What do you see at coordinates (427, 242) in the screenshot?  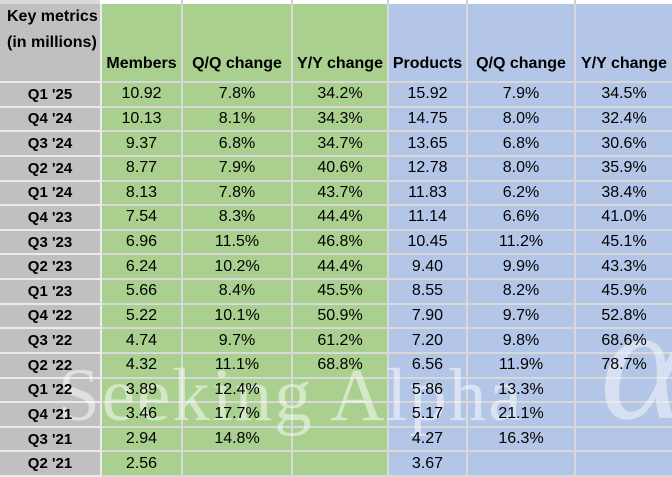 I see `cell-text: 10.45` at bounding box center [427, 242].